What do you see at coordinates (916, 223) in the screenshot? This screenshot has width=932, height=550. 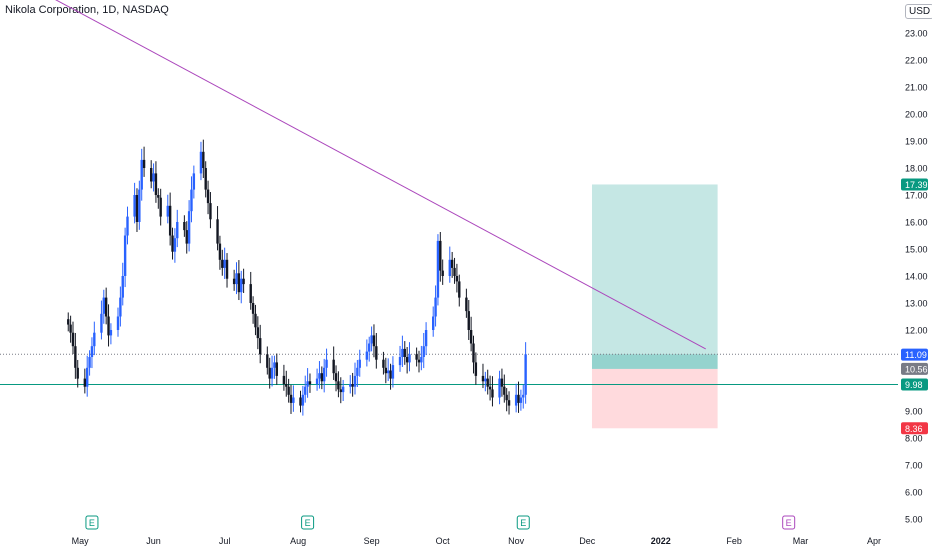 I see `price-tick-label: 16.00` at bounding box center [916, 223].